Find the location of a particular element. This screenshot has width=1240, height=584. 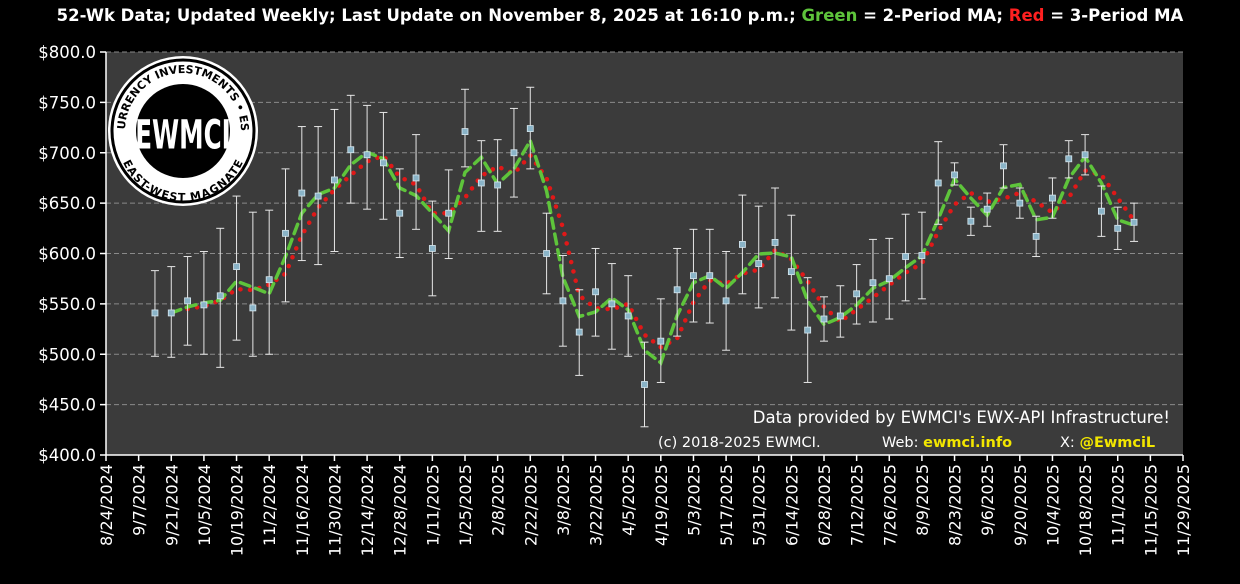

x-tick-label: 2/8/2025 is located at coordinates (498, 500).